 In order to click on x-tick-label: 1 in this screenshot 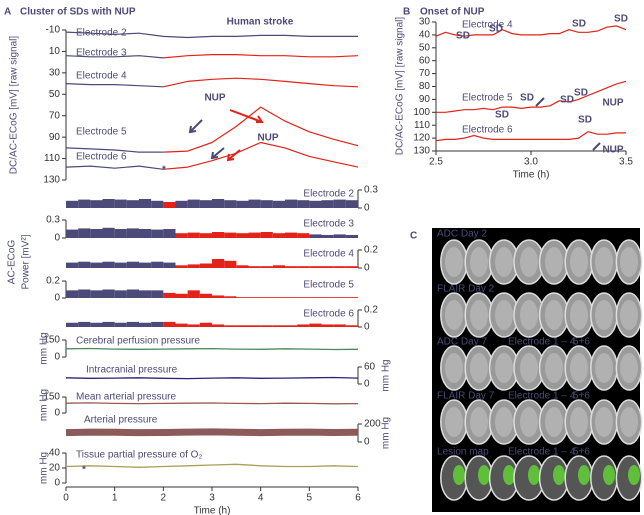, I will do `click(115, 498)`.